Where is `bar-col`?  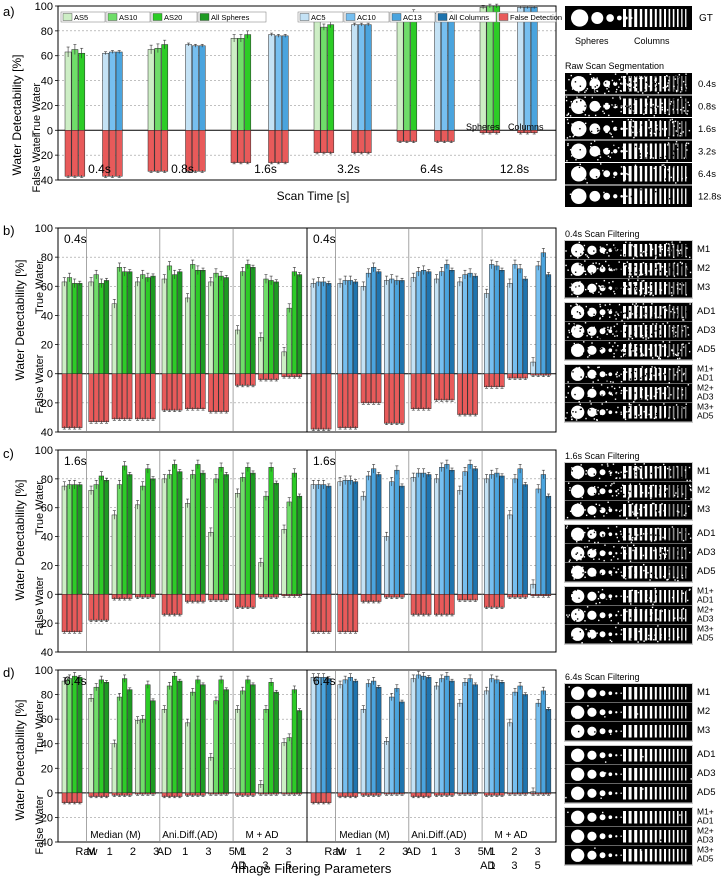
bar-col is located at coordinates (329, 328).